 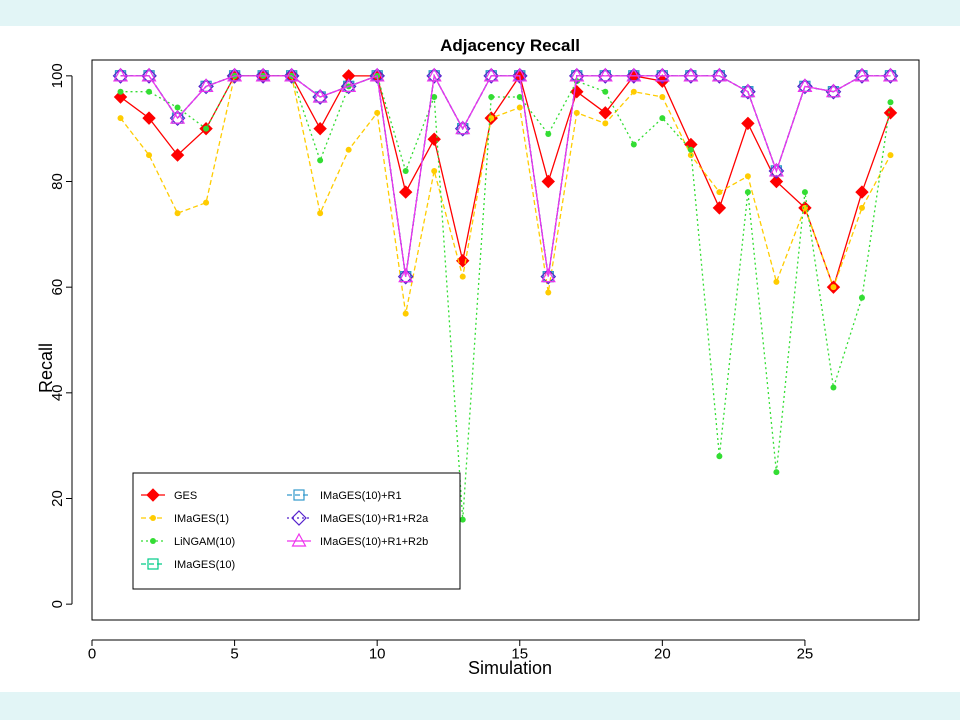 I want to click on legend-item-lingam-10: LiNGAM(10), so click(x=188, y=542).